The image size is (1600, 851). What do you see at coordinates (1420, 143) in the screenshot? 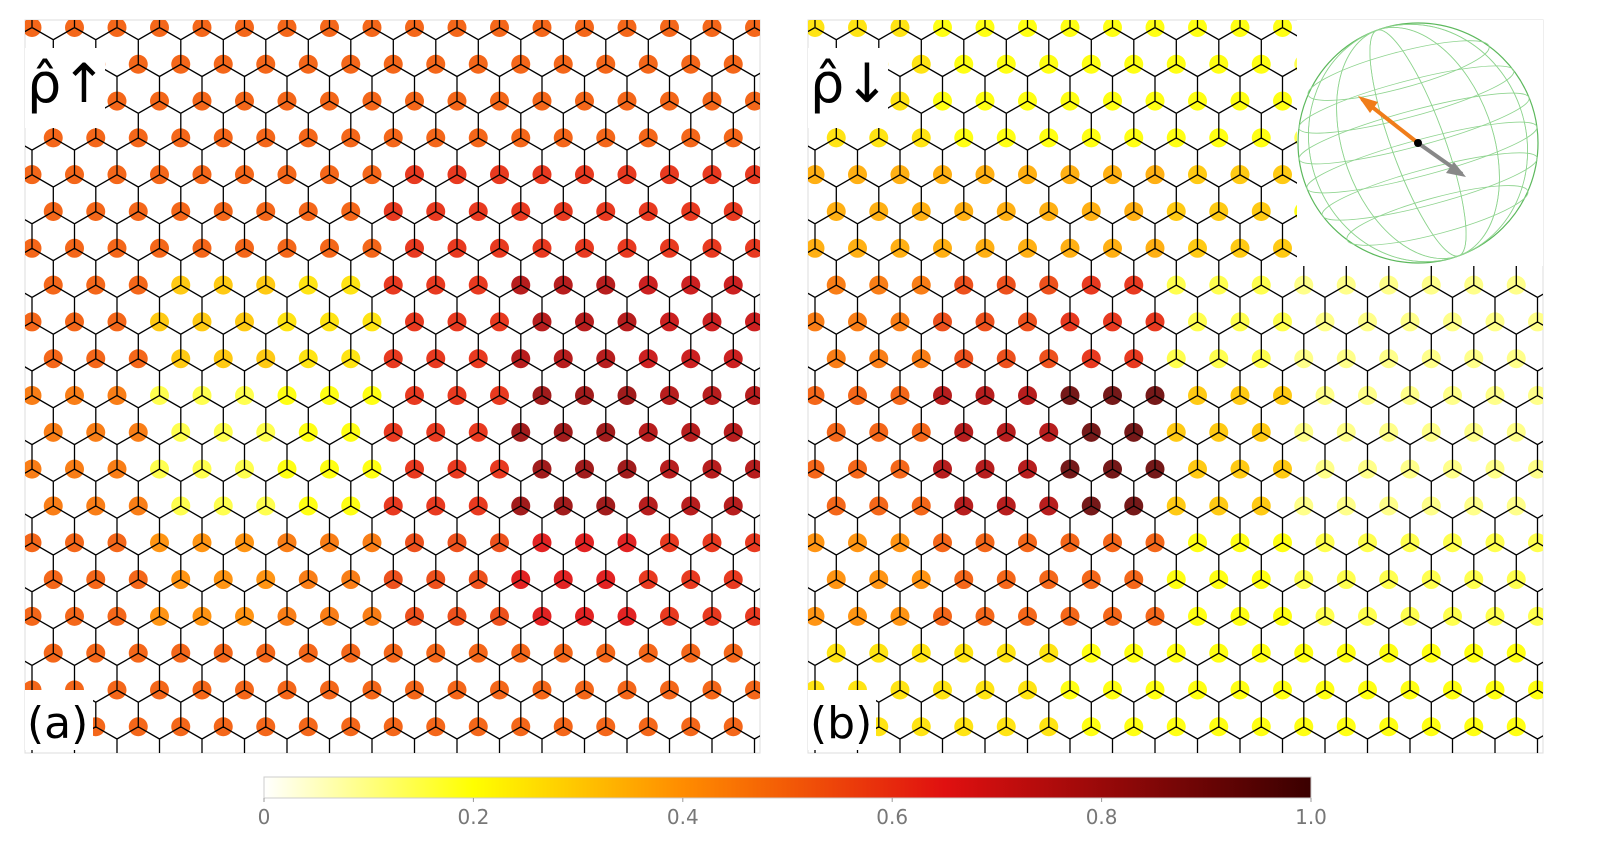
I see `bloch-sphere` at bounding box center [1420, 143].